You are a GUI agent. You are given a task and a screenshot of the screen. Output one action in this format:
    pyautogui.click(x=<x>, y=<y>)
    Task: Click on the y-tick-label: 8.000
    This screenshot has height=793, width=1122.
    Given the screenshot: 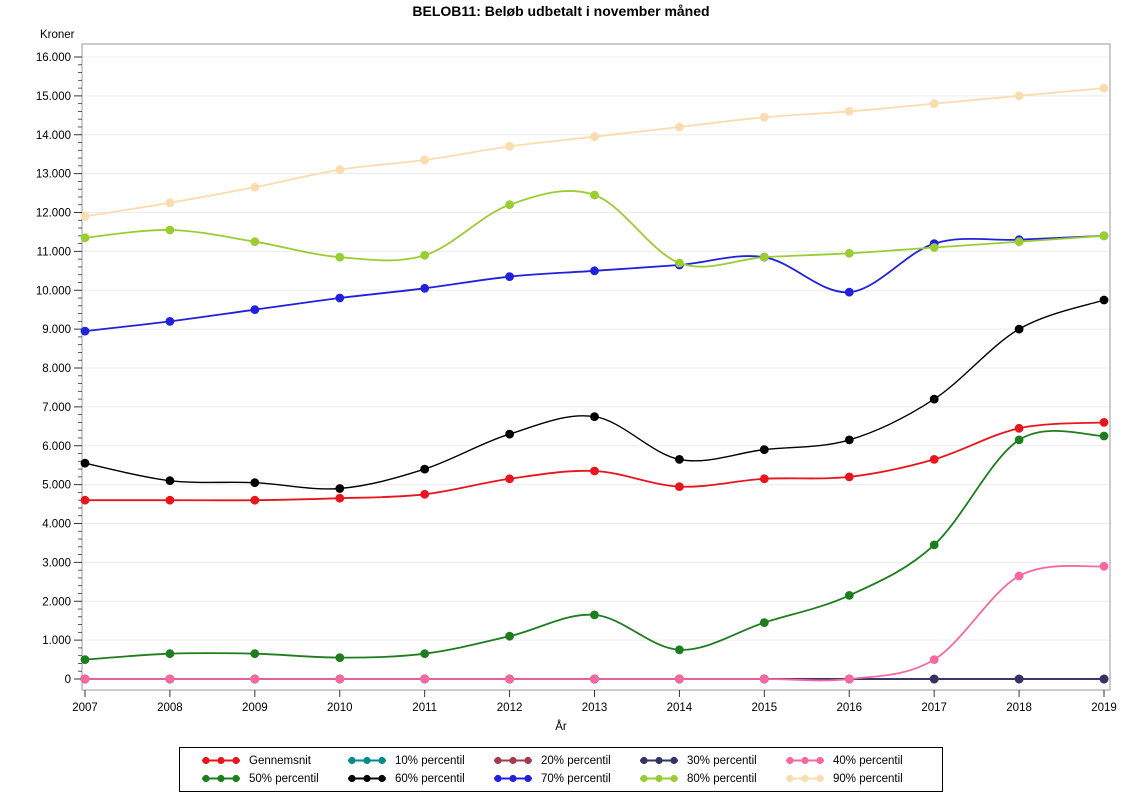 What is the action you would take?
    pyautogui.click(x=56, y=369)
    